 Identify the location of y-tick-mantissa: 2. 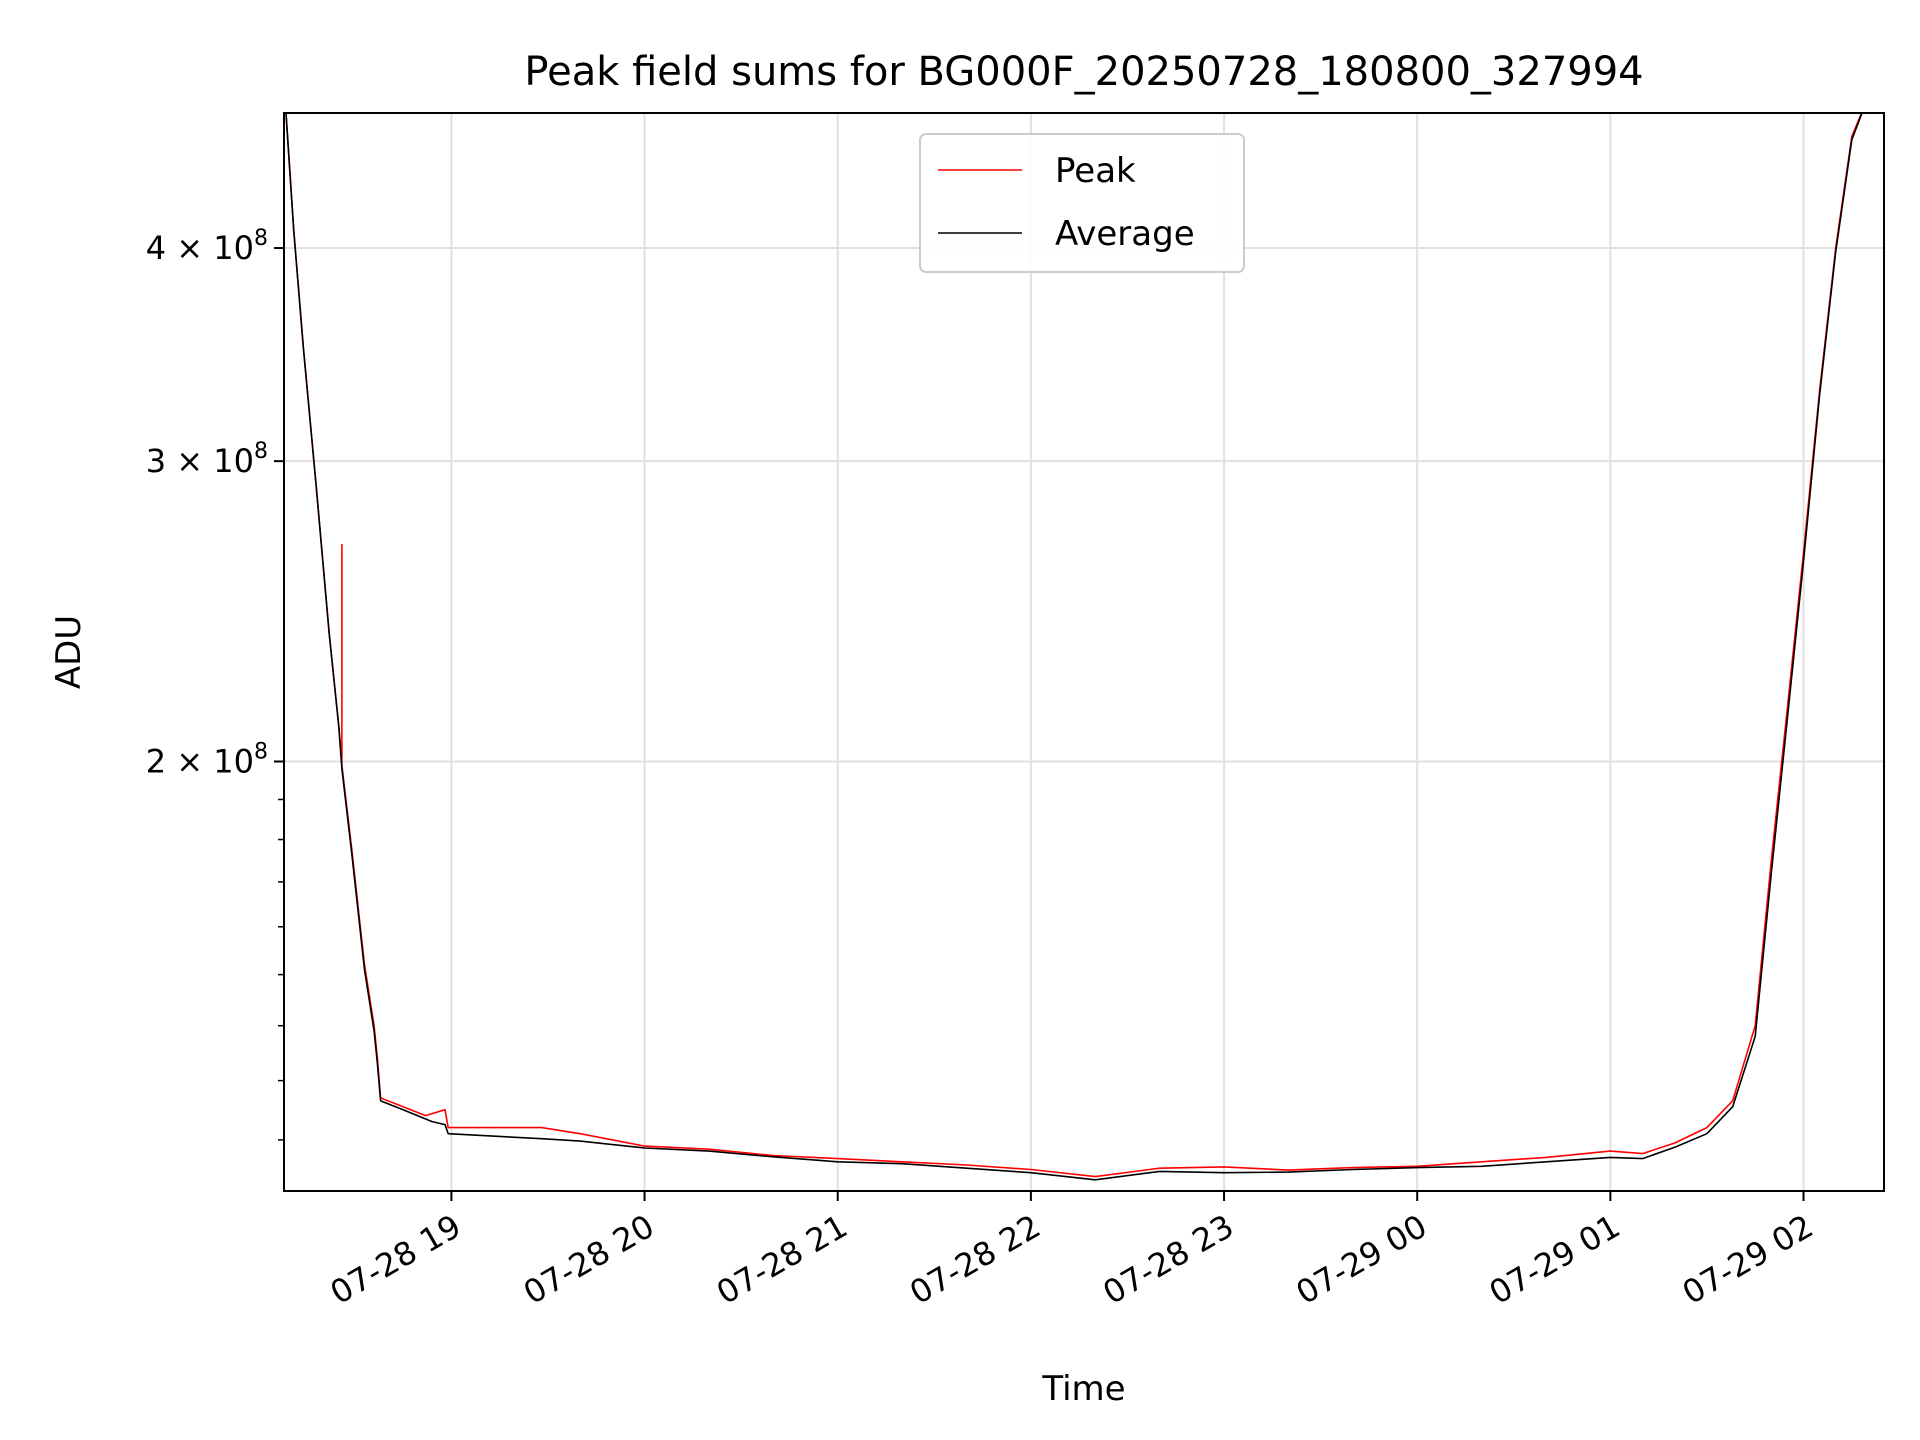
(161, 762).